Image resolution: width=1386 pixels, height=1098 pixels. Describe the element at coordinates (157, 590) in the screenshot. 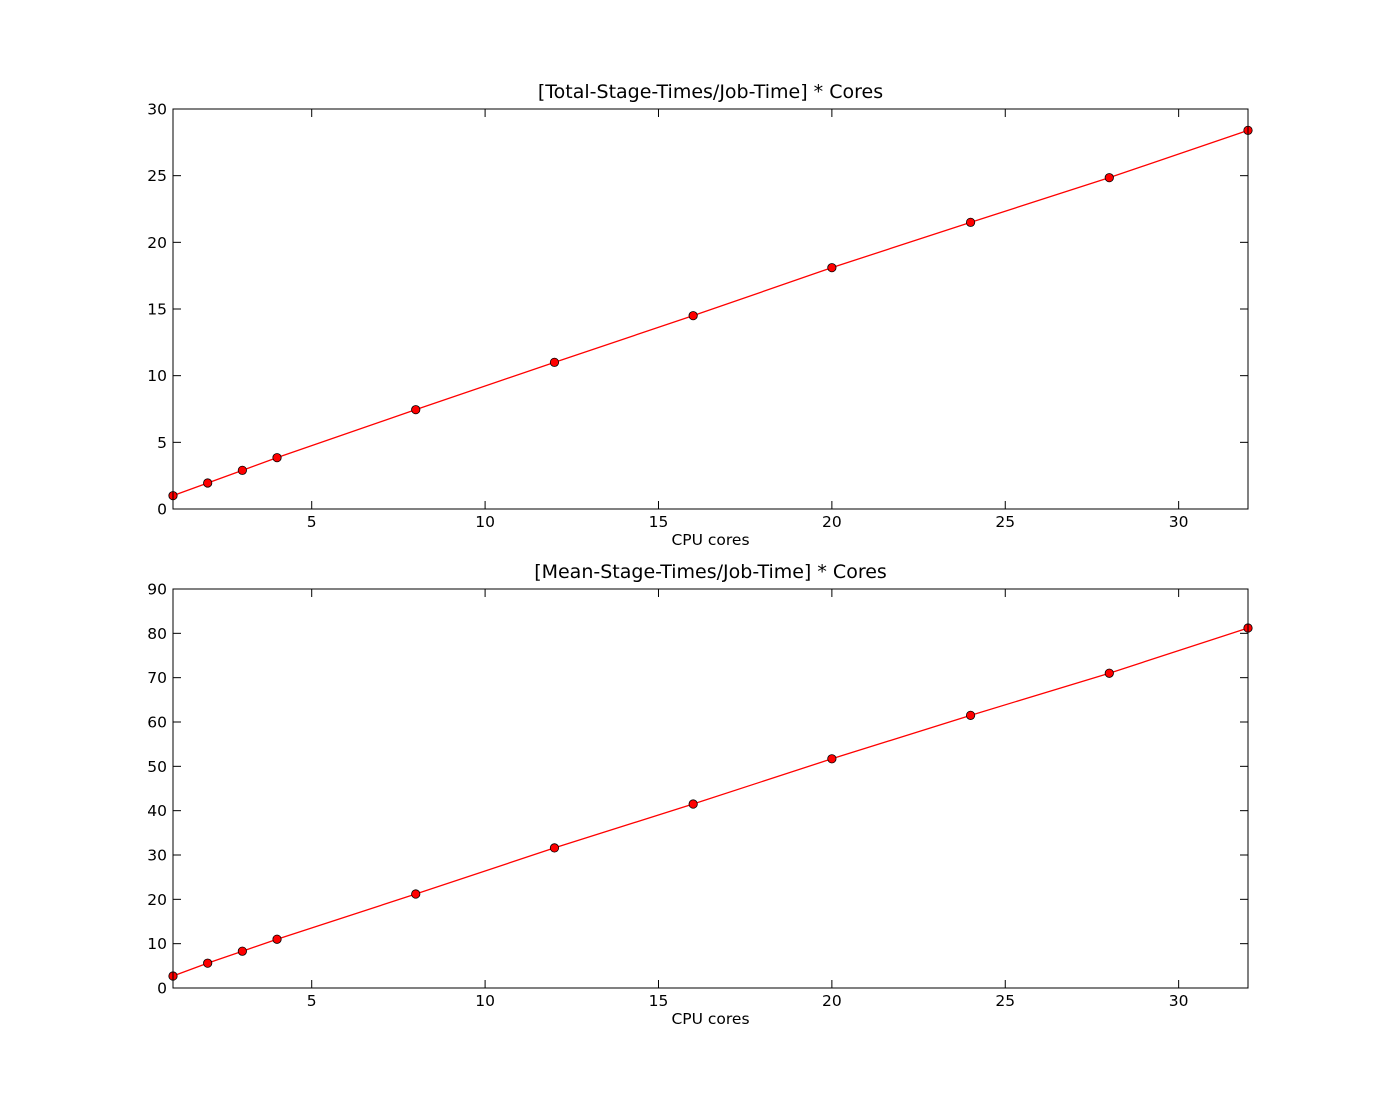

I see `y-tick-label: 90` at that location.